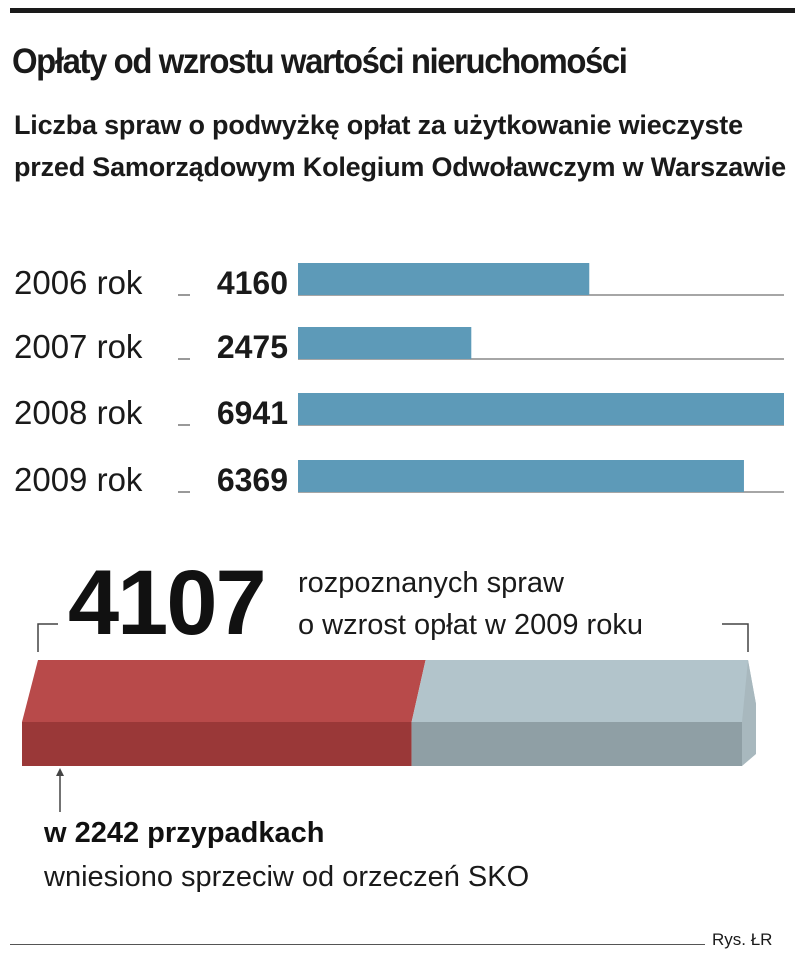  What do you see at coordinates (217, 744) in the screenshot?
I see `segment-sprzeciw-front` at bounding box center [217, 744].